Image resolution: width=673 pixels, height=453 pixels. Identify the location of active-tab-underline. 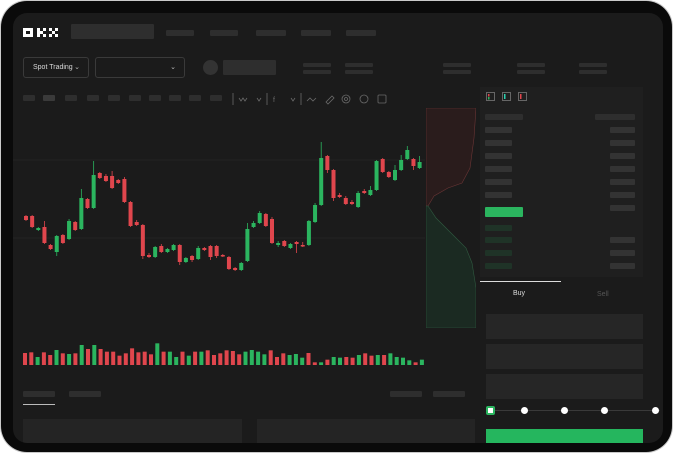
(39, 404).